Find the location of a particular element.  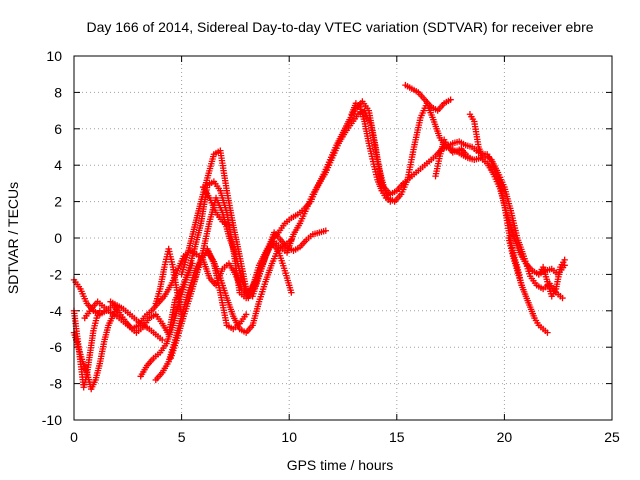

y-tick-label: 10 is located at coordinates (54, 56).